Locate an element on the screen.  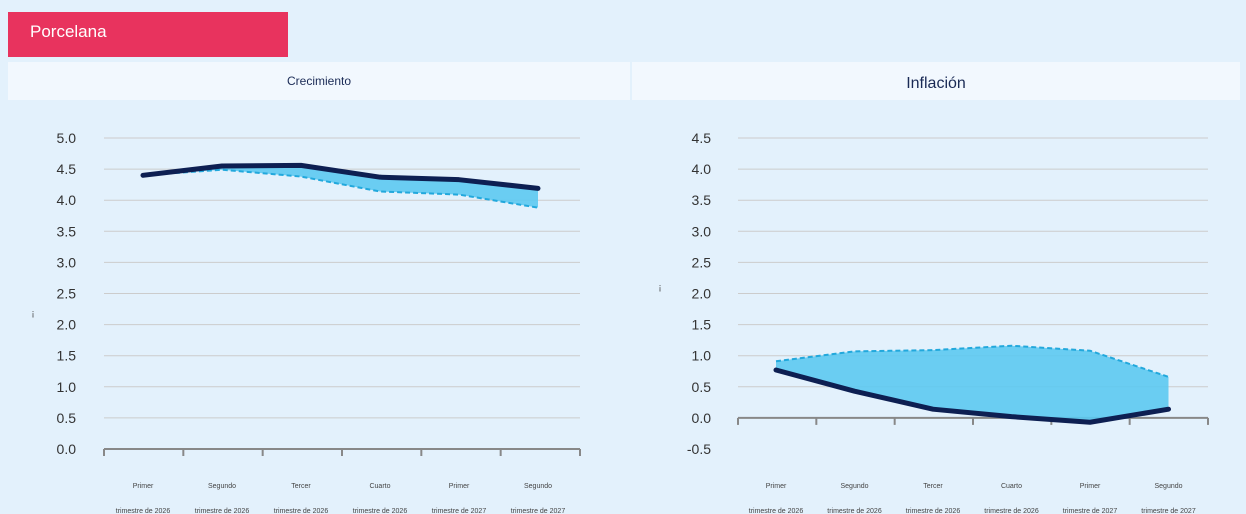
inflation-y-tick-label: 0.5 is located at coordinates (702, 387).